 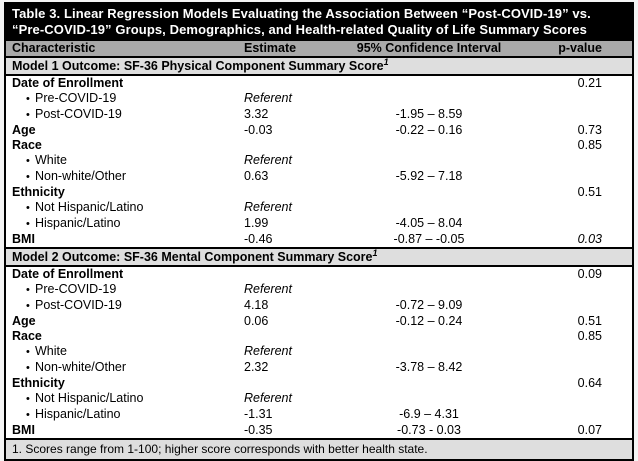 I want to click on column-header-characteristic: Characteristic, so click(x=54, y=48).